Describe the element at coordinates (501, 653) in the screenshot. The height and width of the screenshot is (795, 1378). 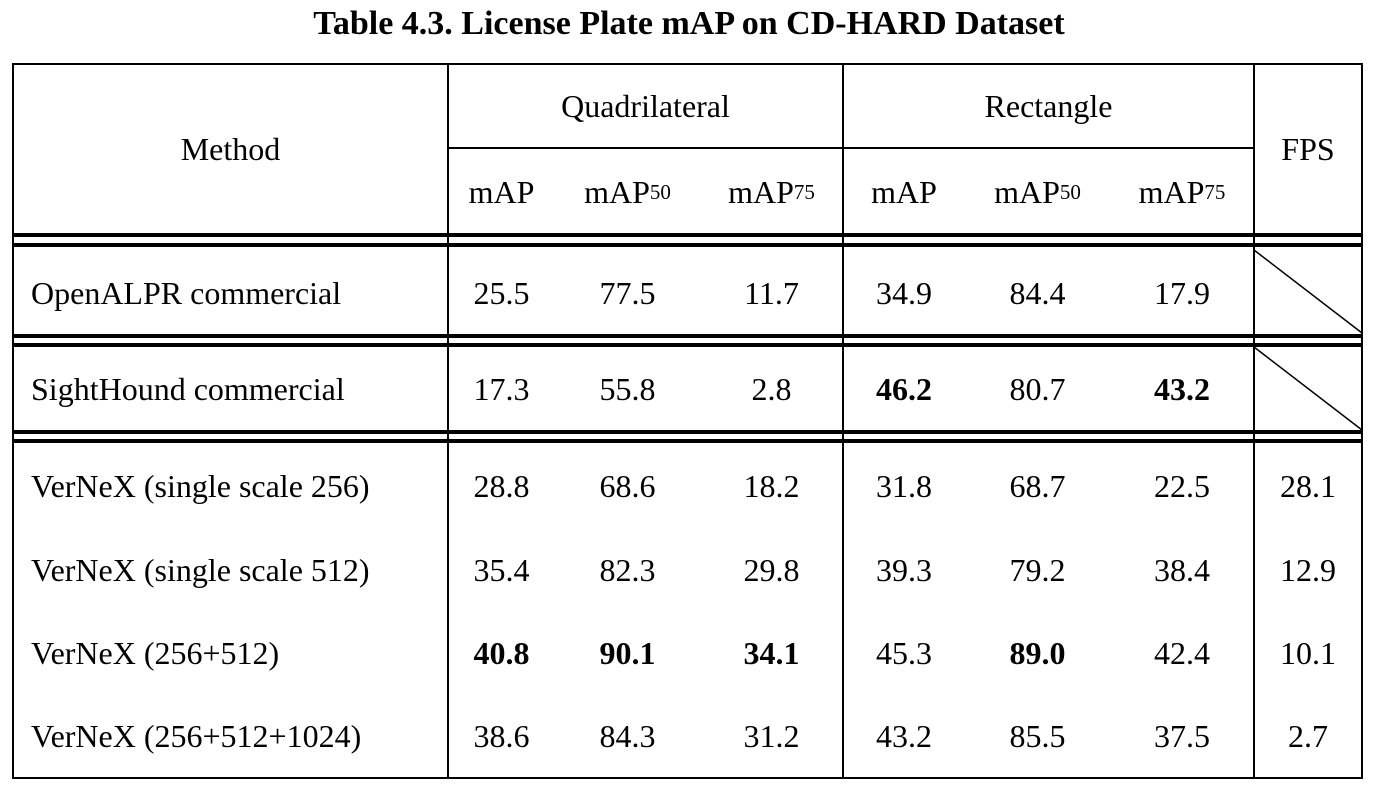
I see `row-value: 40.8` at that location.